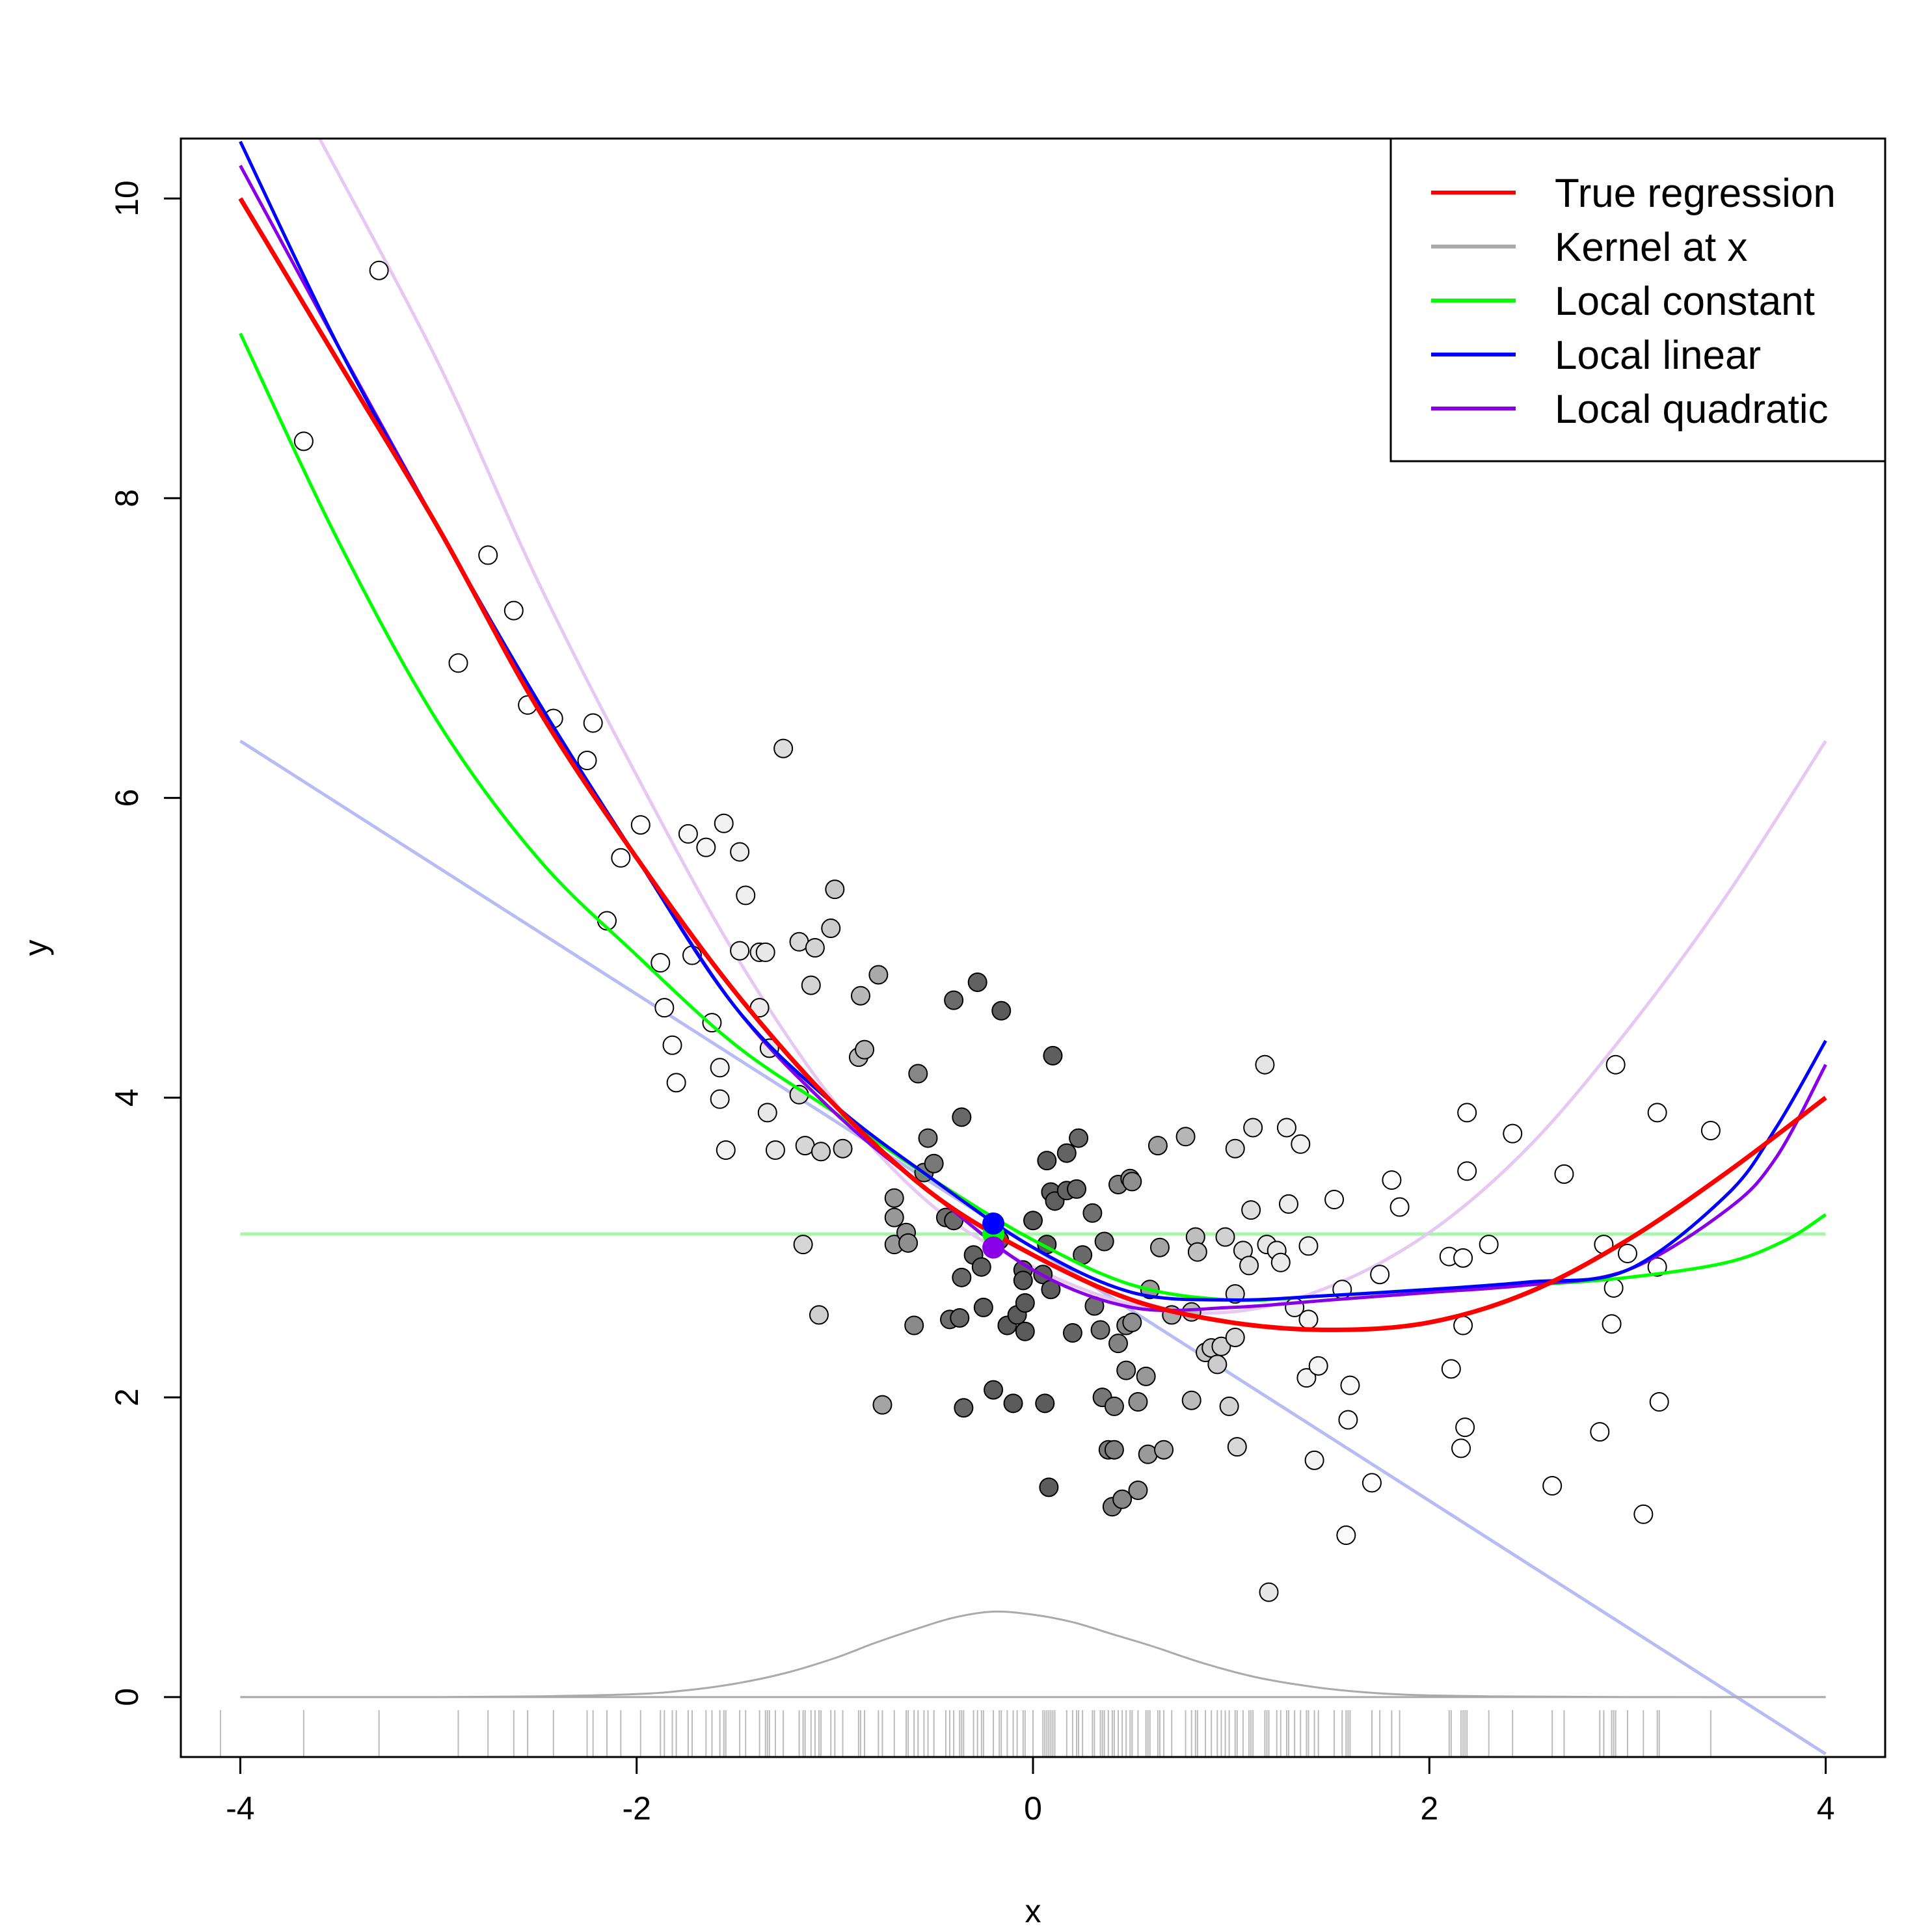 This screenshot has height=1932, width=1932. I want to click on legend-label-local-linear: Local linear, so click(1658, 355).